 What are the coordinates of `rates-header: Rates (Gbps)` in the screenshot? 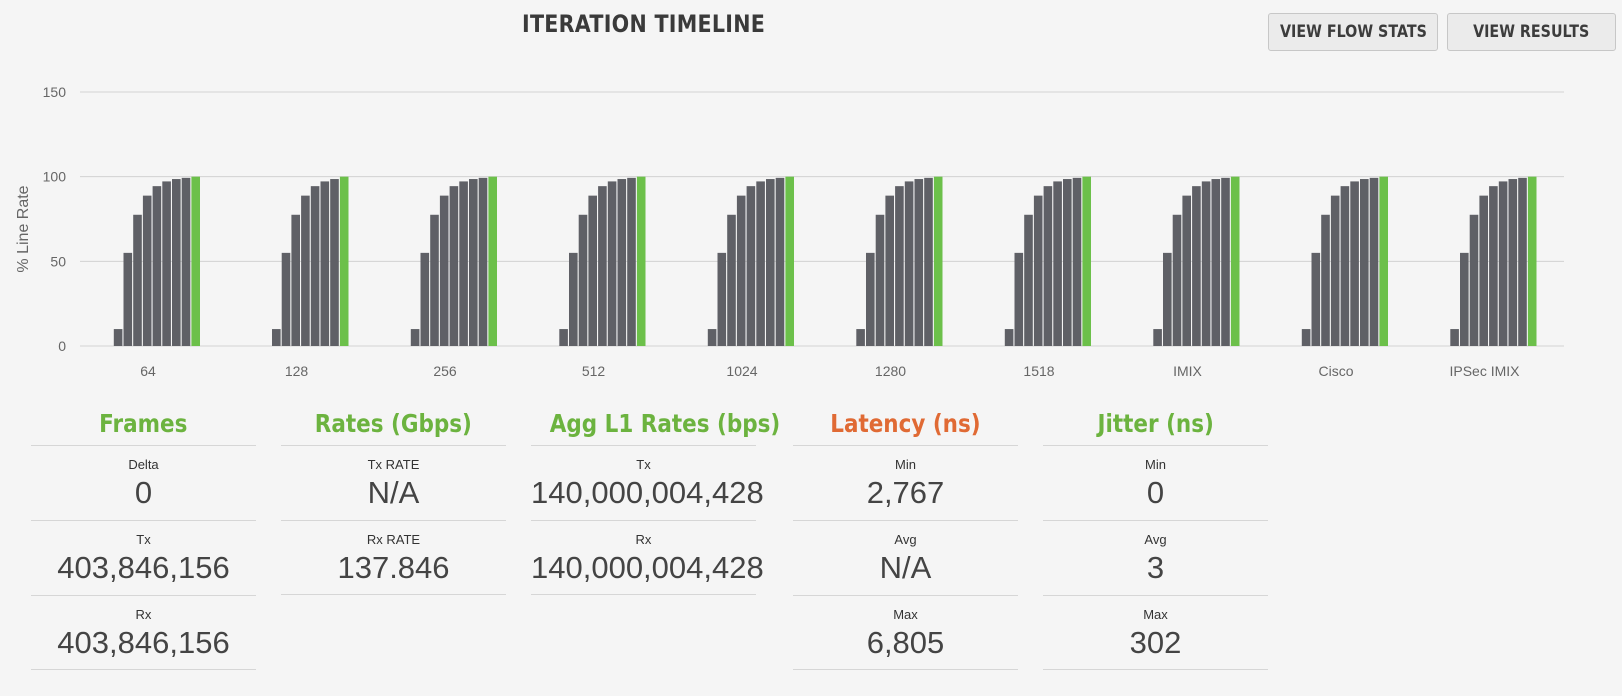 It's located at (393, 423).